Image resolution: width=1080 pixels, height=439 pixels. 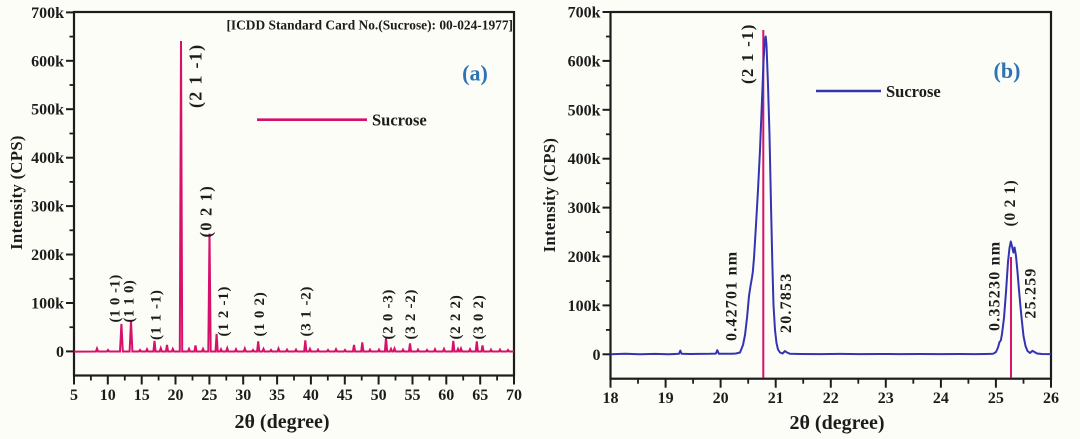 I want to click on svg-text: 30, so click(x=243, y=395).